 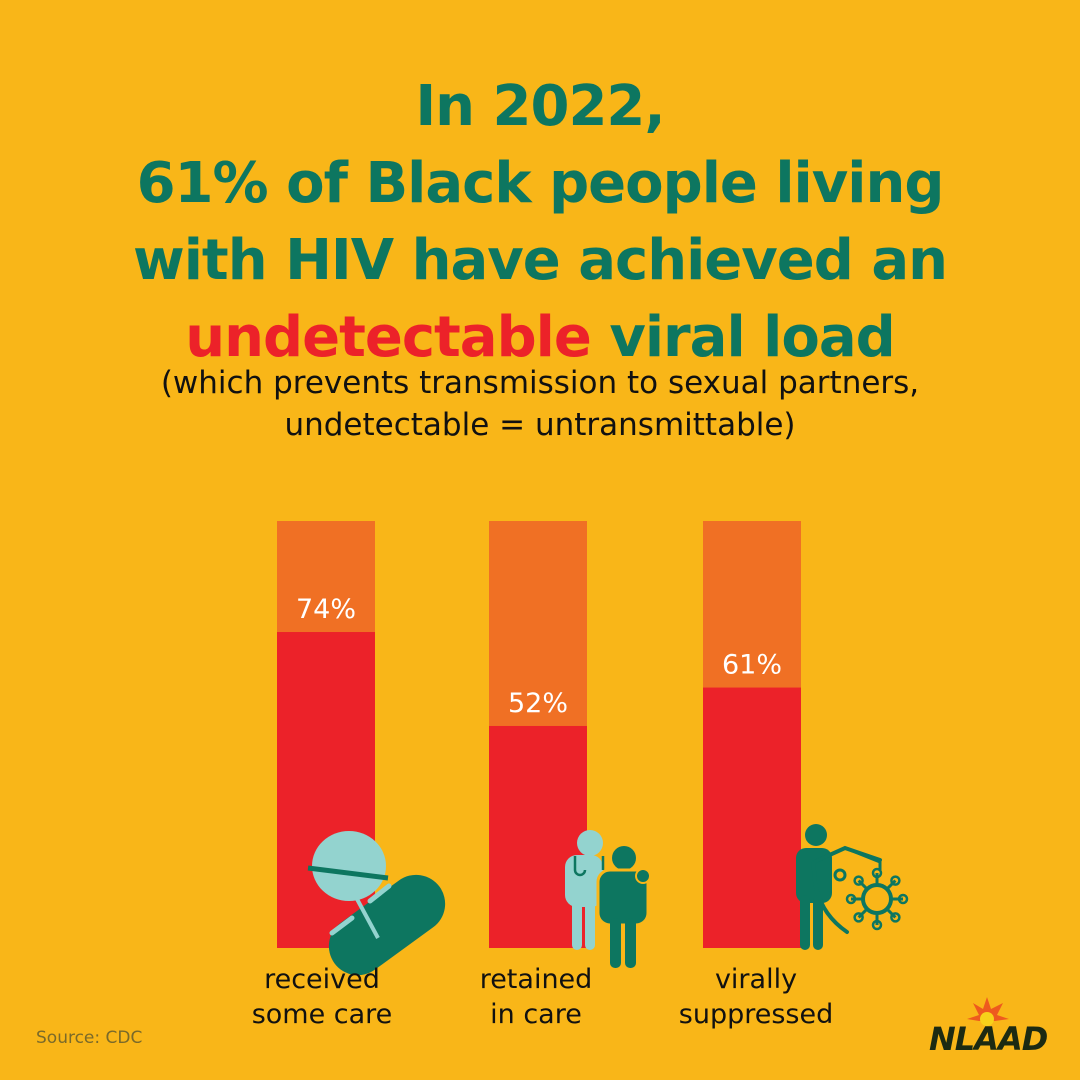 I want to click on source-note: Source: CDC, so click(x=89, y=1038).